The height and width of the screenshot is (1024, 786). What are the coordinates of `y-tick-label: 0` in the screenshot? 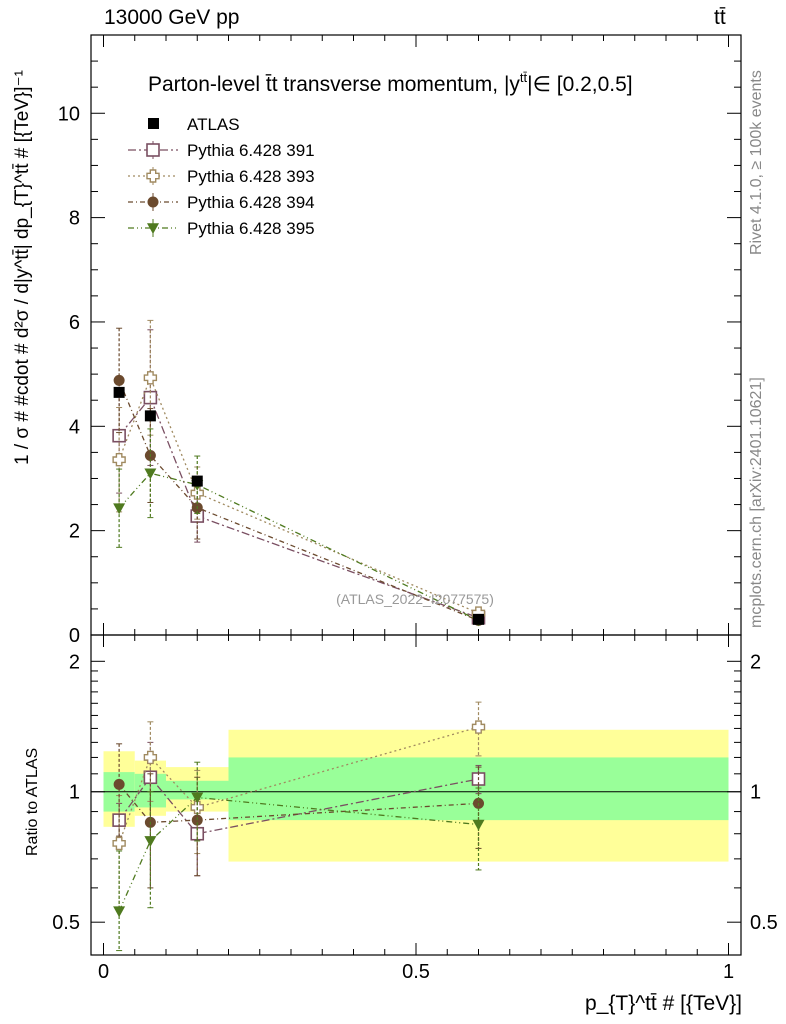 It's located at (74, 636).